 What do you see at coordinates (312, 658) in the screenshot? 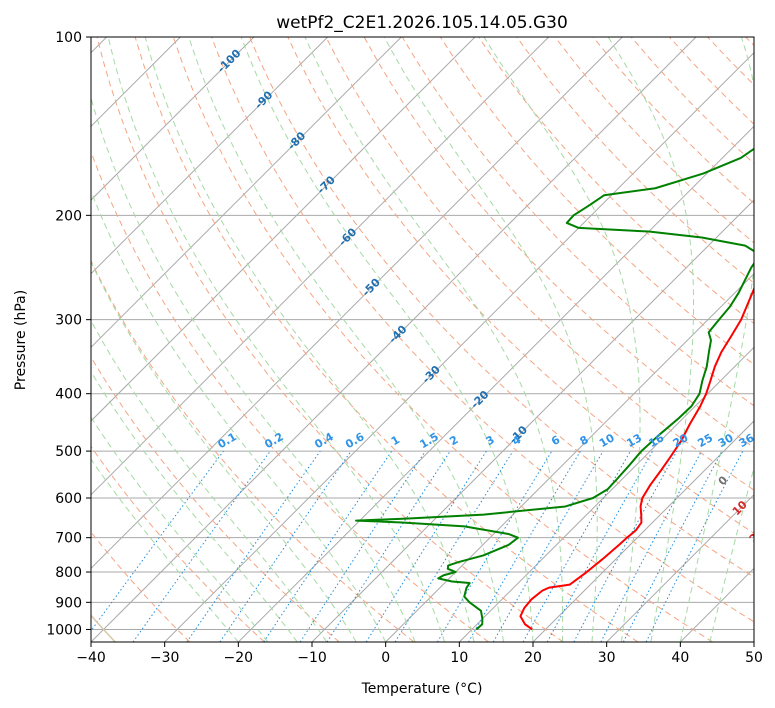
I see `x-tick-label: −10` at bounding box center [312, 658].